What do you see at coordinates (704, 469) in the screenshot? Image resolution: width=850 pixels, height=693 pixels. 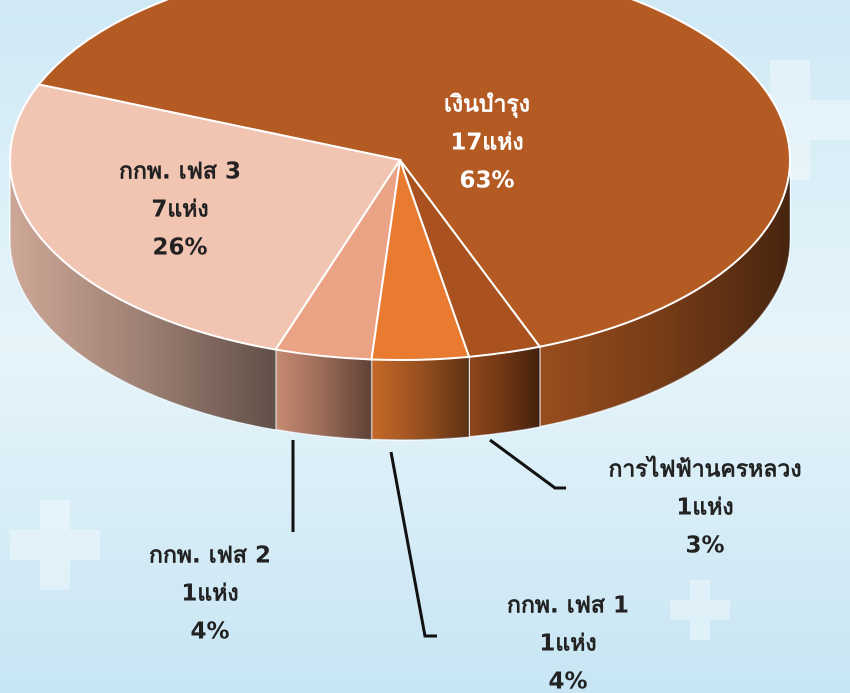 I see `slice-label: การไฟฟ้านครหลวง` at bounding box center [704, 469].